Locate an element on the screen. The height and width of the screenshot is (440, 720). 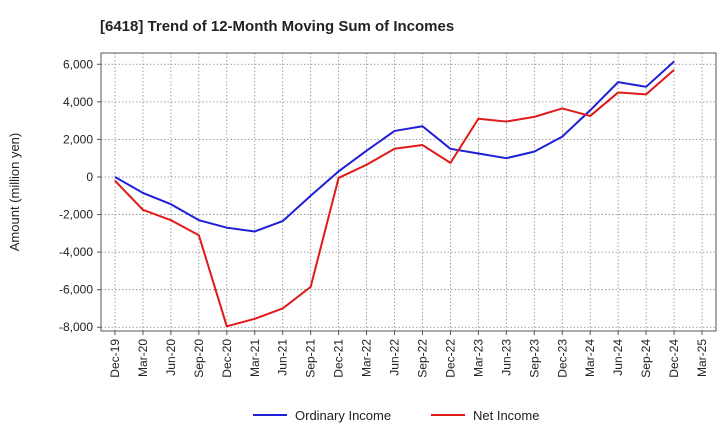
x-tick-label: Dec-23 is located at coordinates (562, 358).